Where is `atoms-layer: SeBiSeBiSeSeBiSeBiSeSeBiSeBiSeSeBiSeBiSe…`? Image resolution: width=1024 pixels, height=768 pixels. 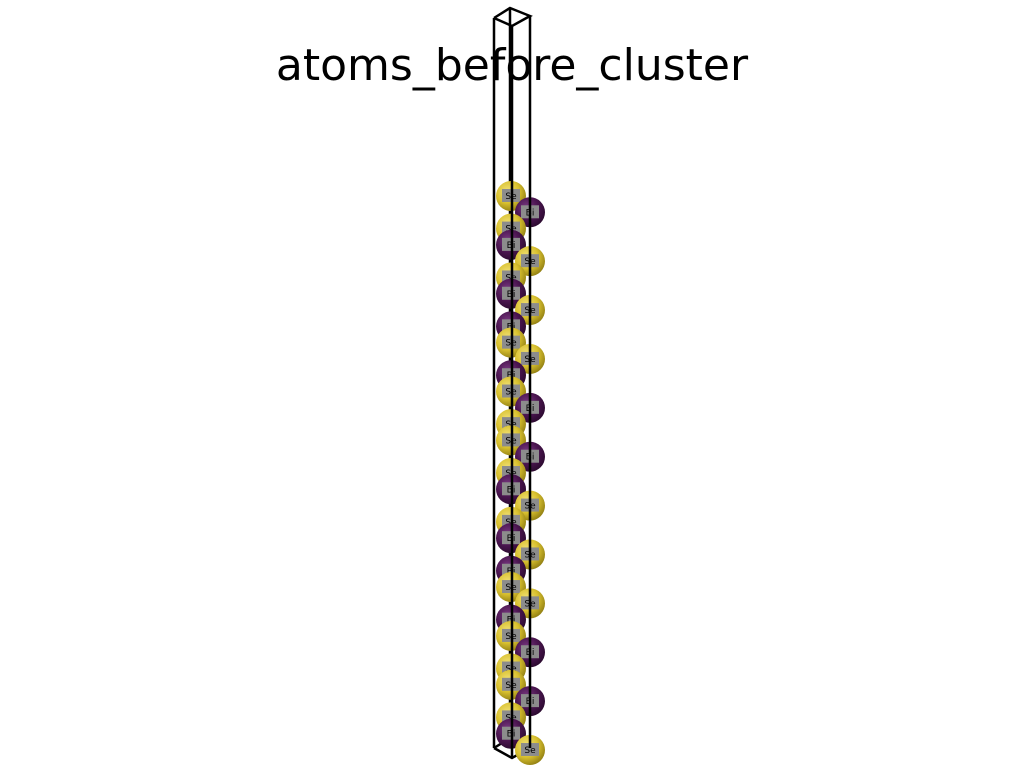 atoms-layer: SeBiSeBiSeSeBiSeBiSeSeBiSeBiSeSeBiSeBiSe… is located at coordinates (520, 473).